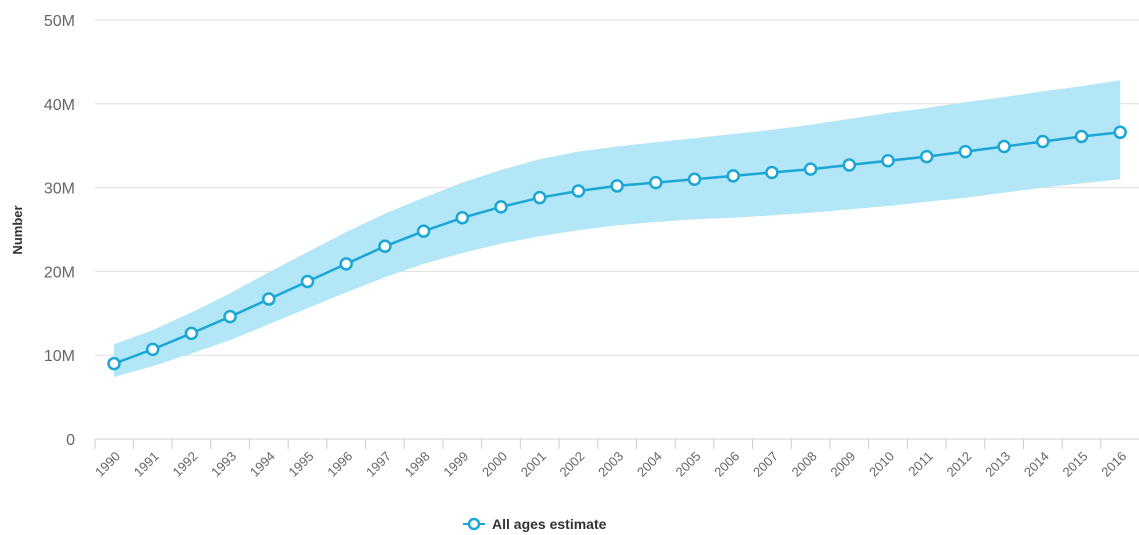  What do you see at coordinates (59, 231) in the screenshot?
I see `y-axis: 0 10M 20M 30M 40M 50M` at bounding box center [59, 231].